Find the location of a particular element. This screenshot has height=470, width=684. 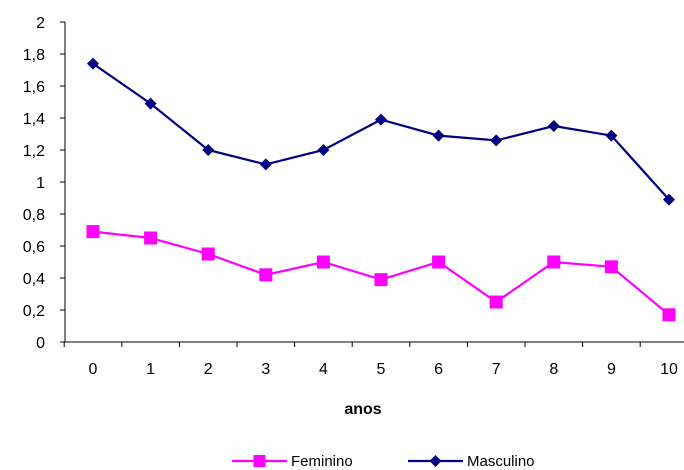

legend-label-feminino: Feminino is located at coordinates (322, 461).